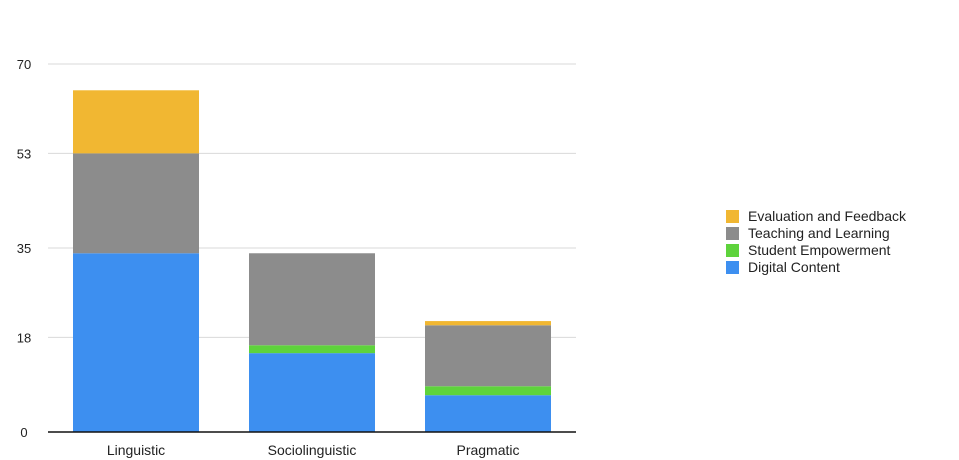 The height and width of the screenshot is (460, 959). What do you see at coordinates (819, 233) in the screenshot?
I see `legend-item-label: Teaching and Learning` at bounding box center [819, 233].